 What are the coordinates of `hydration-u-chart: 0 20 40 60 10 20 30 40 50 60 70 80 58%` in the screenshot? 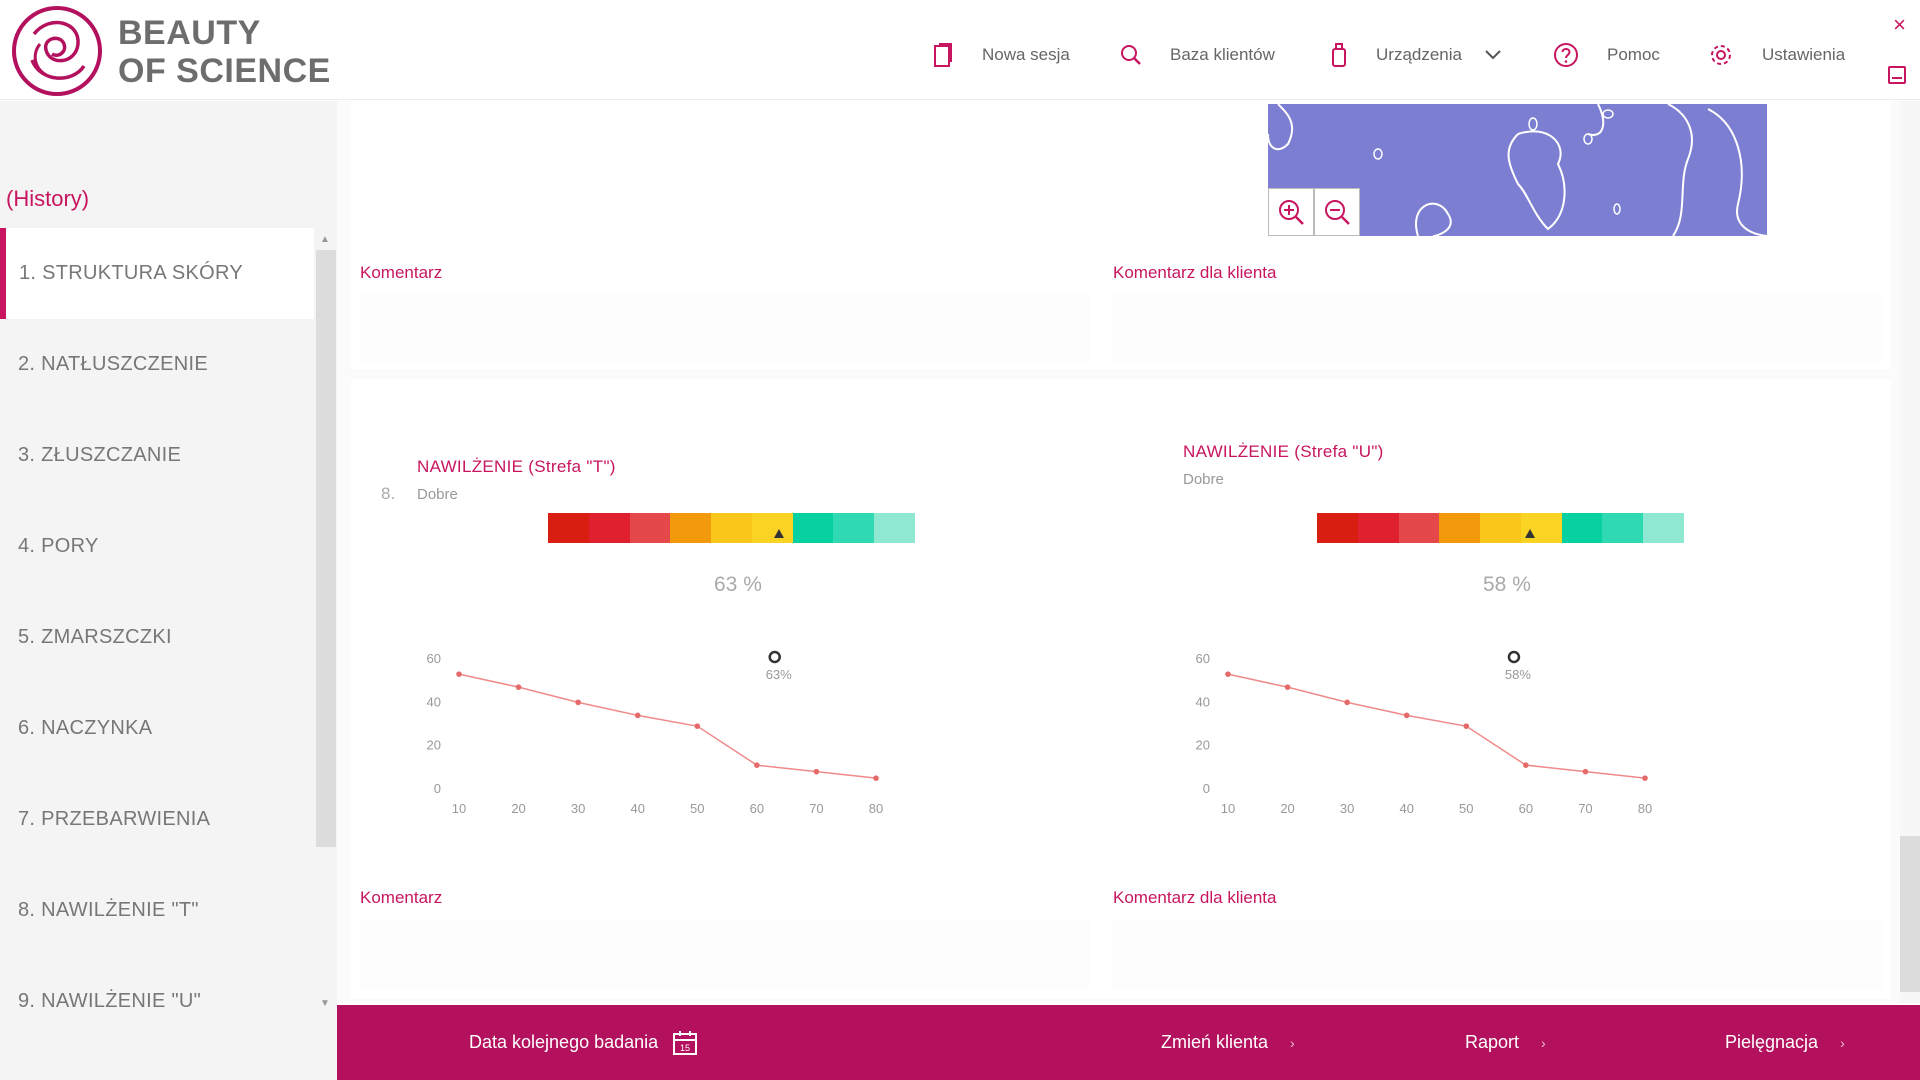 It's located at (1424, 732).